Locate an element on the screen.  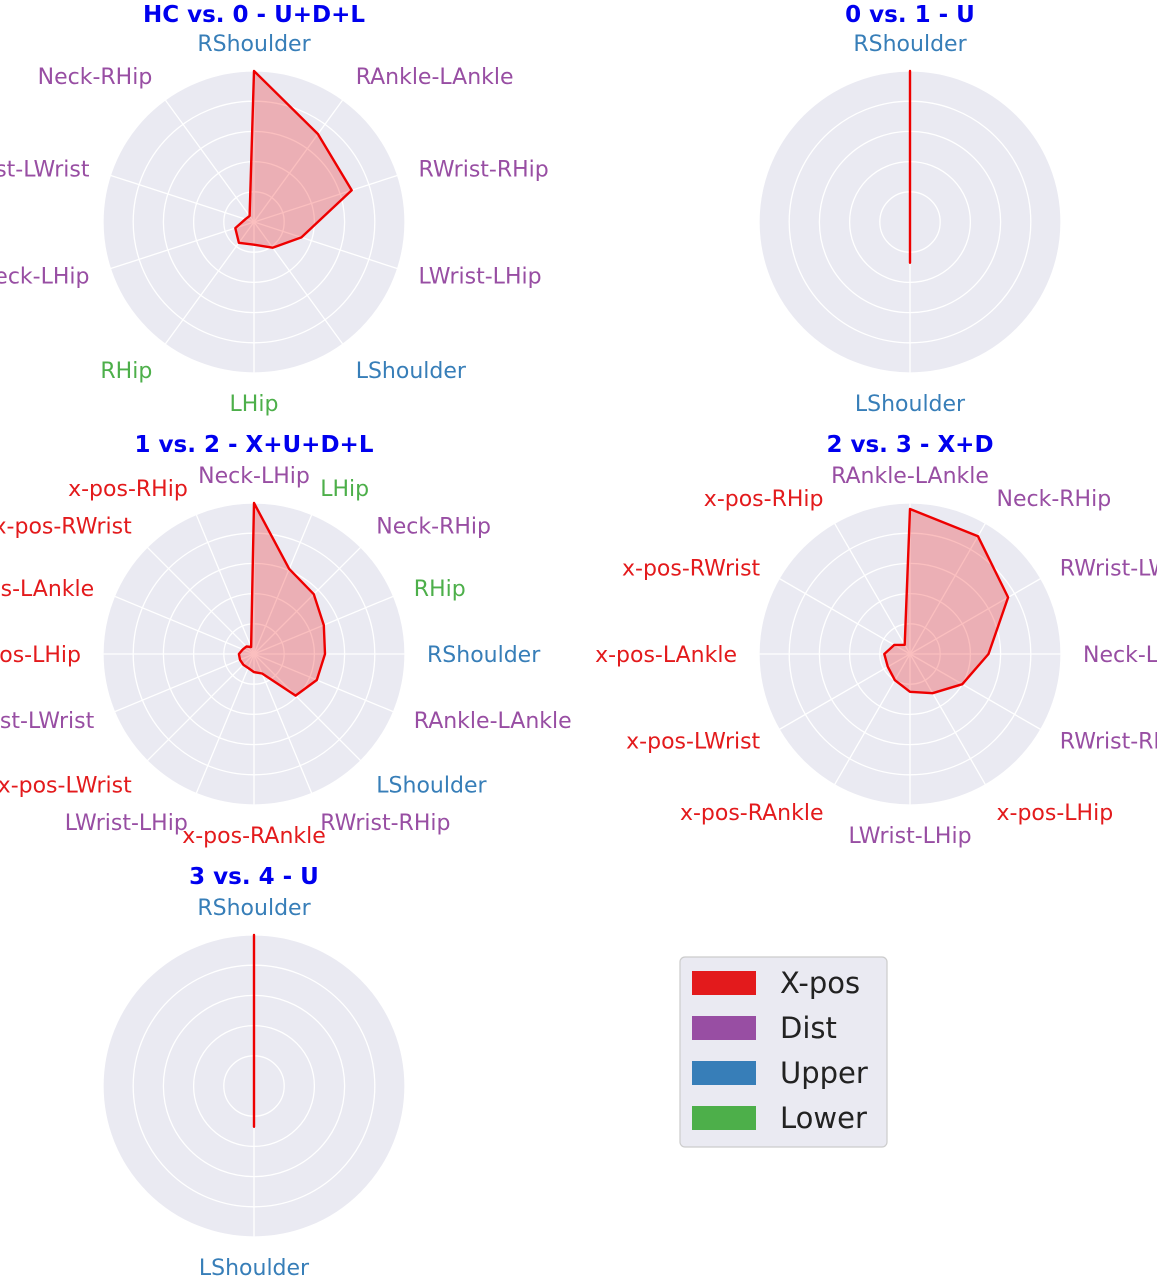
chart-title: 3 vs. 4 - U is located at coordinates (254, 877).